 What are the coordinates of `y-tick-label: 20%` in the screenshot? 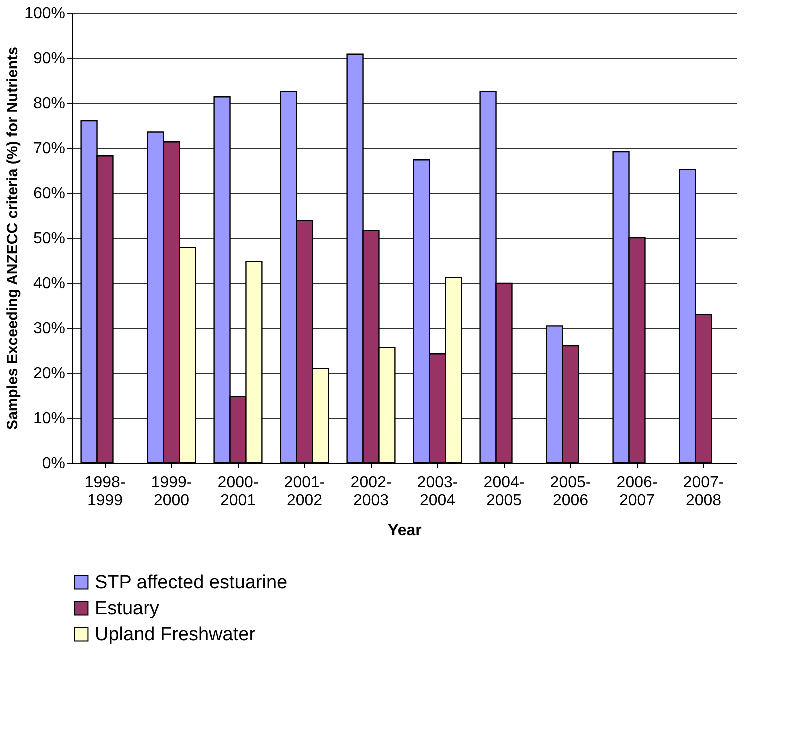 It's located at (49, 374).